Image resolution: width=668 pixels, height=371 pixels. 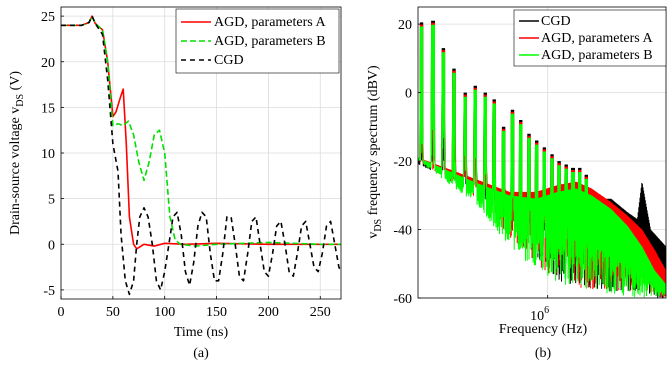 What do you see at coordinates (48, 154) in the screenshot?
I see `chart-a-y-tick-label: 10` at bounding box center [48, 154].